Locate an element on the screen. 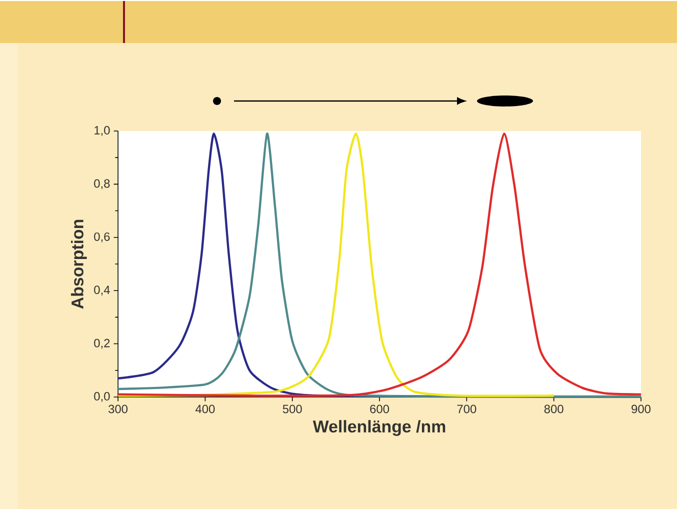 The height and width of the screenshot is (509, 677). x-axis-title: Wellenlänge /nm is located at coordinates (379, 428).